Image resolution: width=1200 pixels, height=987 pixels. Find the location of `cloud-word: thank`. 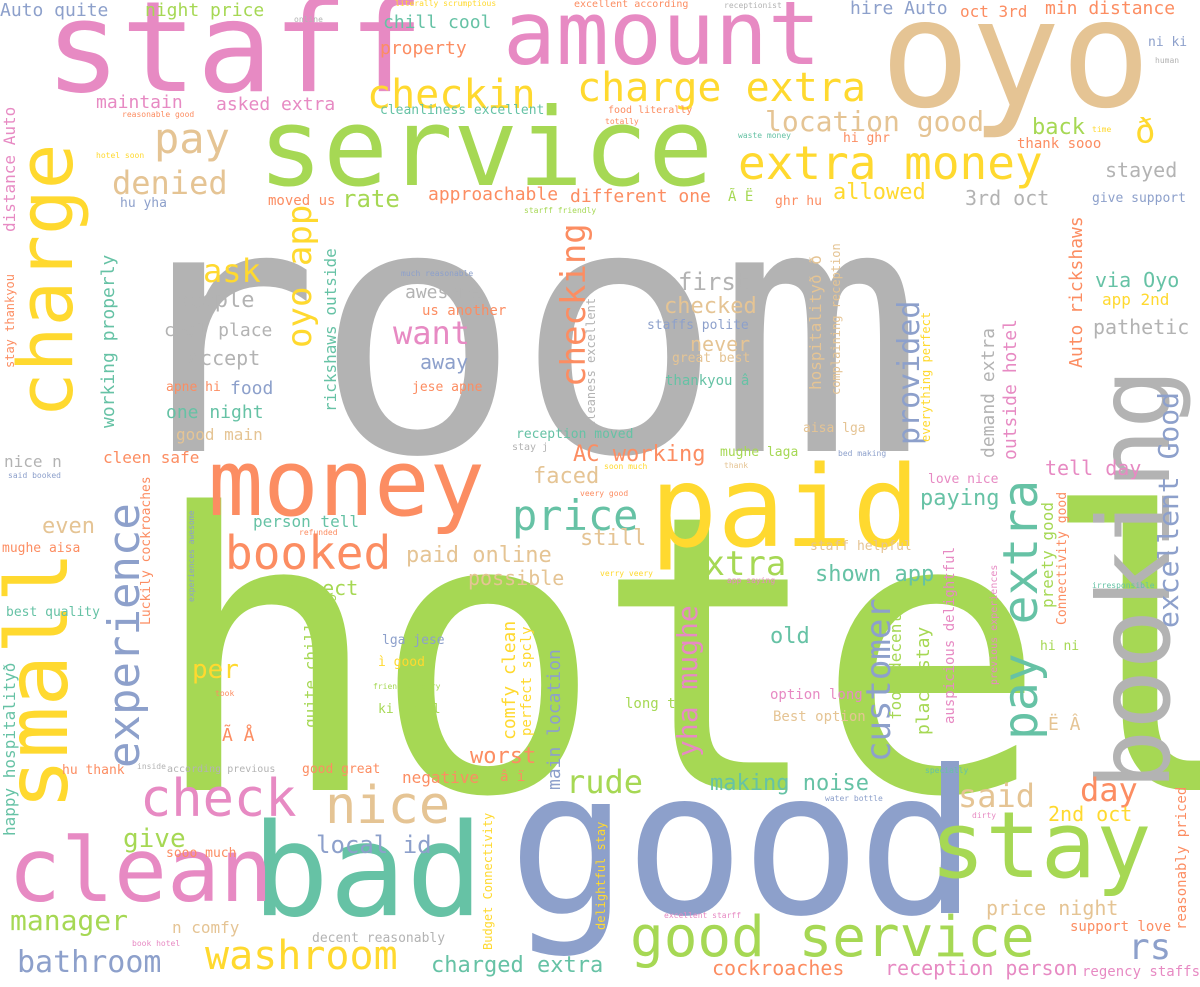

cloud-word: thank is located at coordinates (736, 465).